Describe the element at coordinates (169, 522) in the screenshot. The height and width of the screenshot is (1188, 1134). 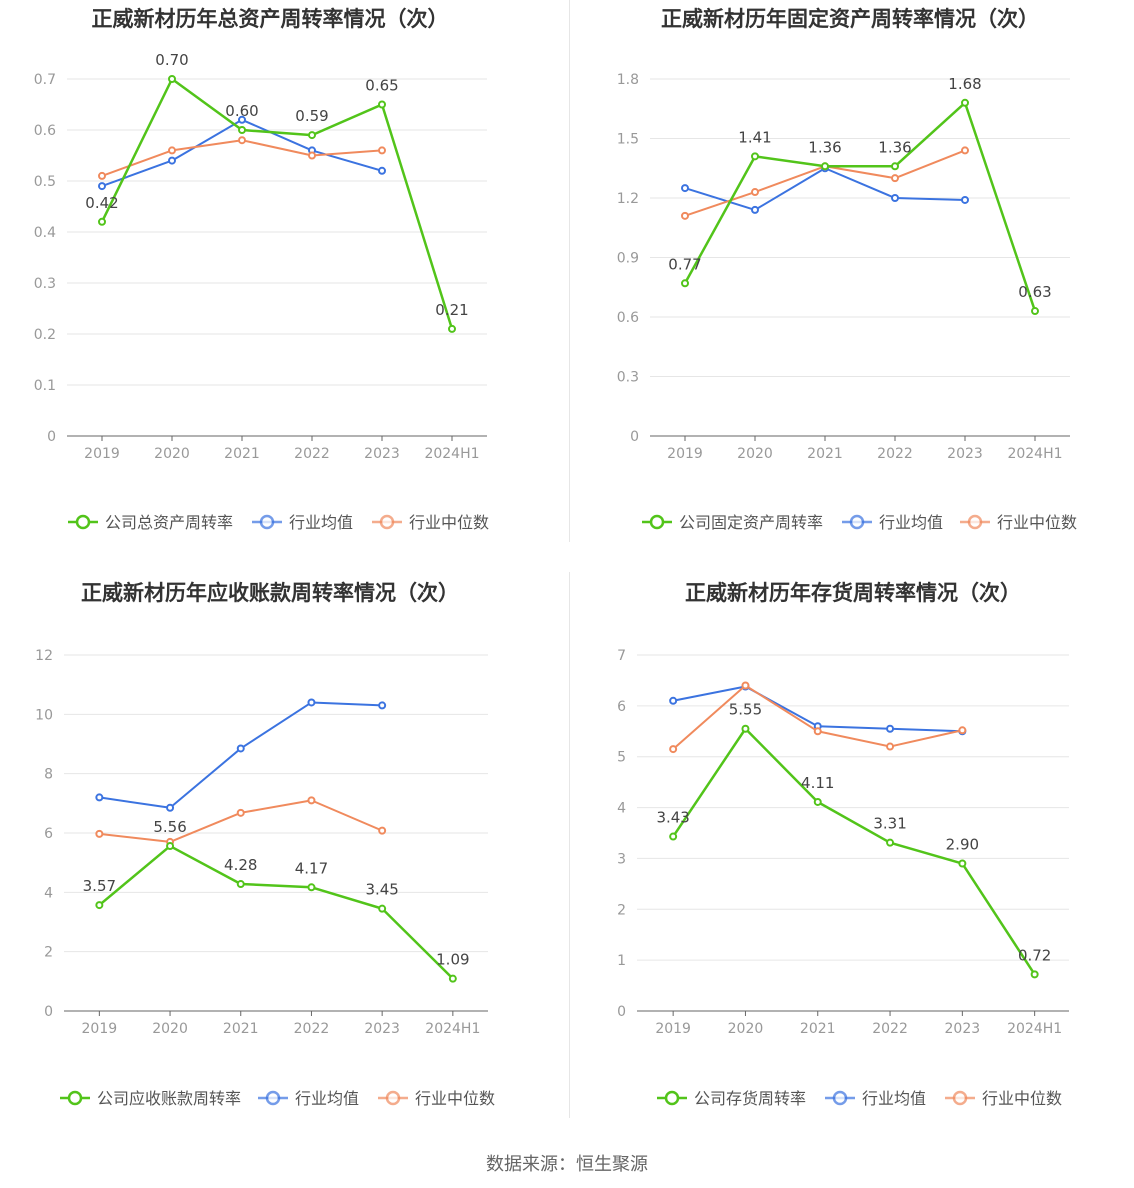
I see `legend-label: 公司总资产周转率` at that location.